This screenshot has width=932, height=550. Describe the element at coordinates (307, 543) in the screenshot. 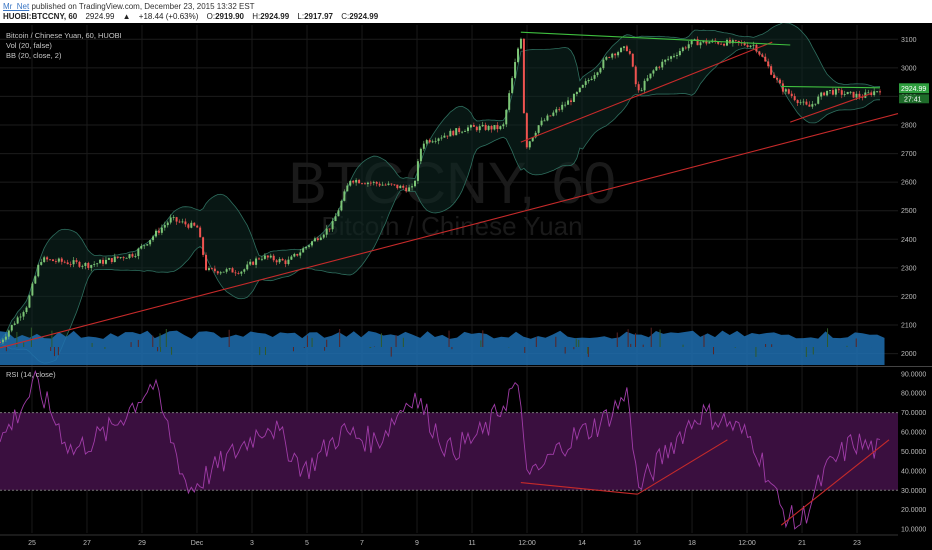

I see `time-tick-label: 5` at that location.